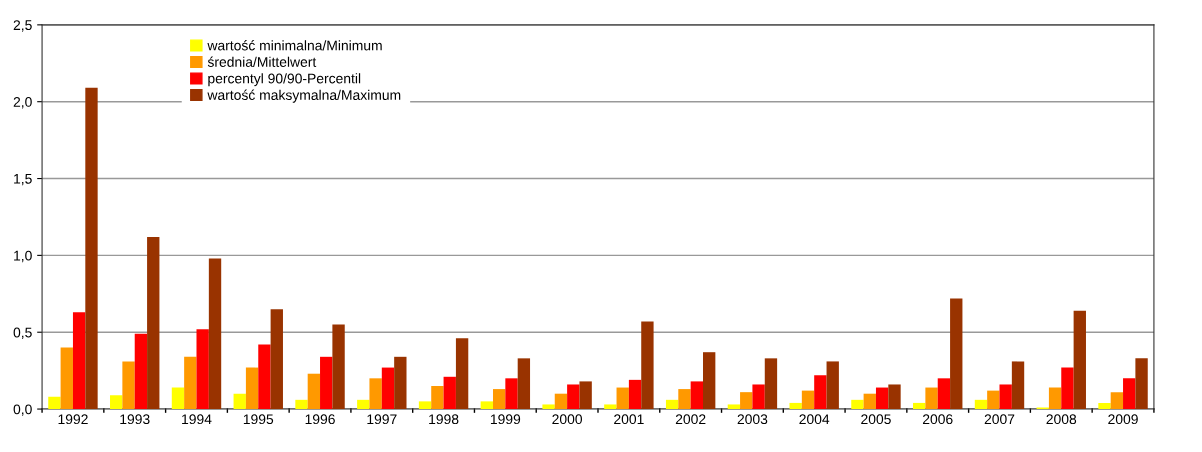 The width and height of the screenshot is (1202, 452). I want to click on legend-label: średnia/Mittelwert, so click(262, 61).